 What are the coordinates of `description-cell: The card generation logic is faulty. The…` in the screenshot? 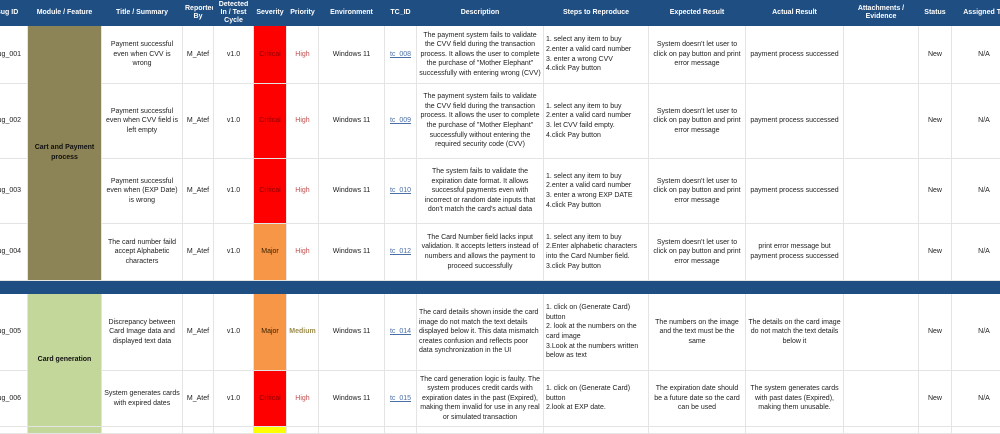 It's located at (480, 399).